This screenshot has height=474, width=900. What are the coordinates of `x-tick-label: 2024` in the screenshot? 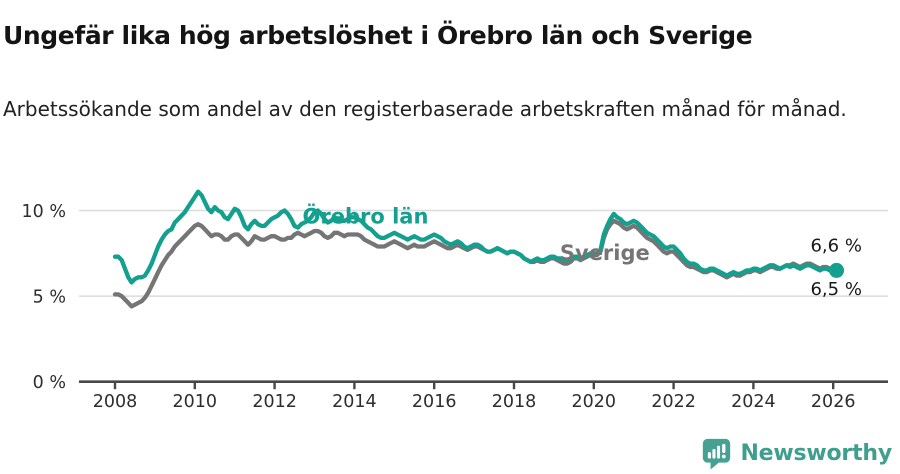 It's located at (753, 402).